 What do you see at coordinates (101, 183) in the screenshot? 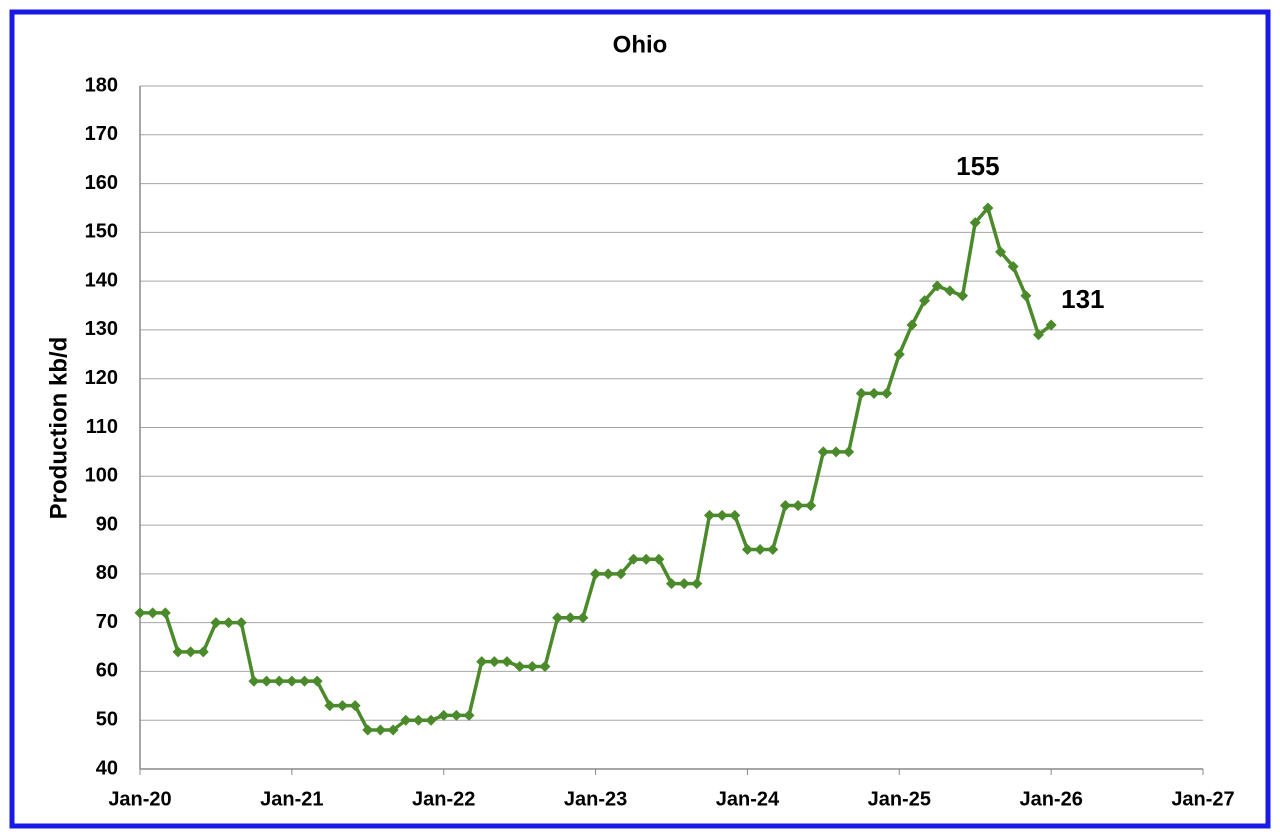
I see `y-tick-label: 160` at bounding box center [101, 183].